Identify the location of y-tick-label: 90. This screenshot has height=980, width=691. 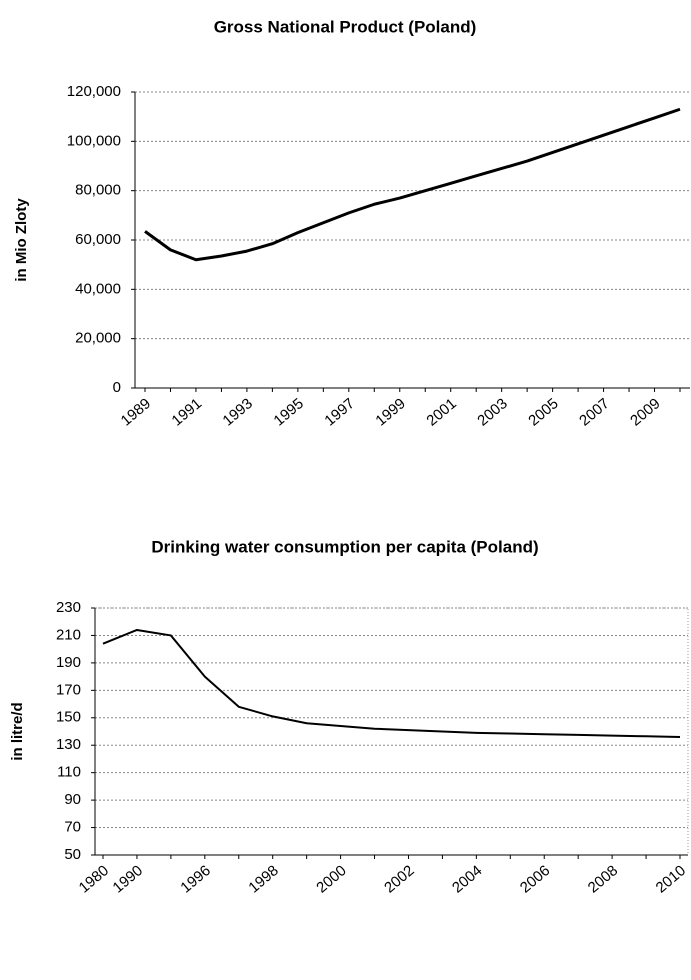
(72, 799).